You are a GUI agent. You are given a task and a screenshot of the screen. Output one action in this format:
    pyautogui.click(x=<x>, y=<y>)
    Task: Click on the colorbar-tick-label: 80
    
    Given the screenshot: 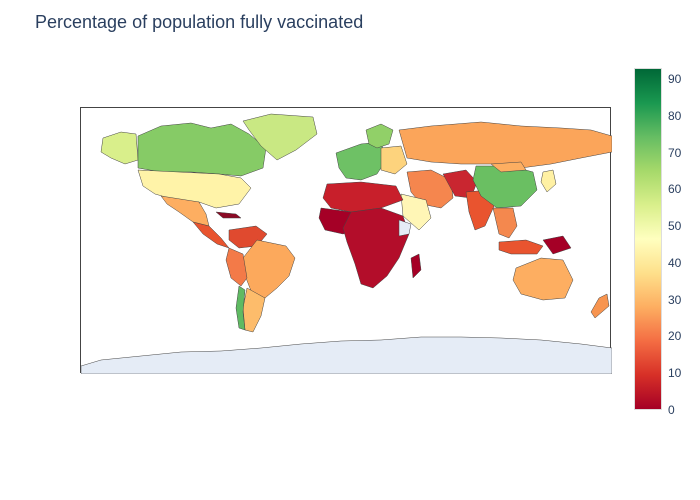 What is the action you would take?
    pyautogui.click(x=675, y=115)
    